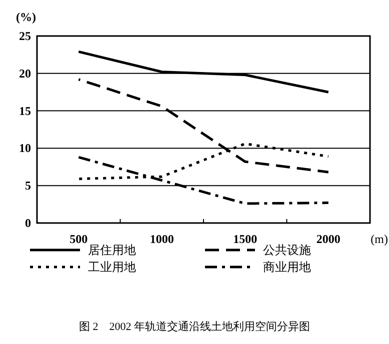 The image size is (389, 344). Describe the element at coordinates (287, 250) in the screenshot. I see `legend-label: 公共设施` at that location.